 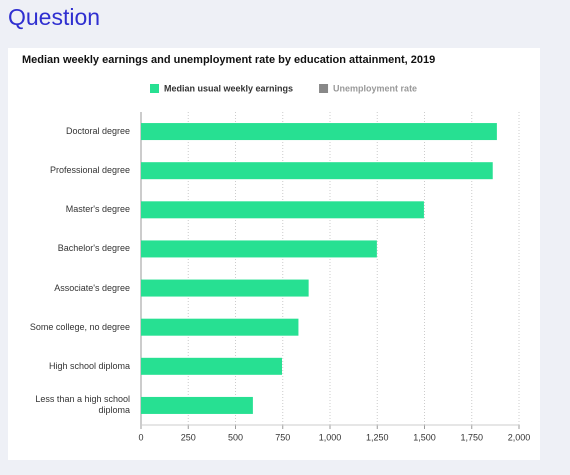 I want to click on category-label: High school diploma, so click(x=89, y=365).